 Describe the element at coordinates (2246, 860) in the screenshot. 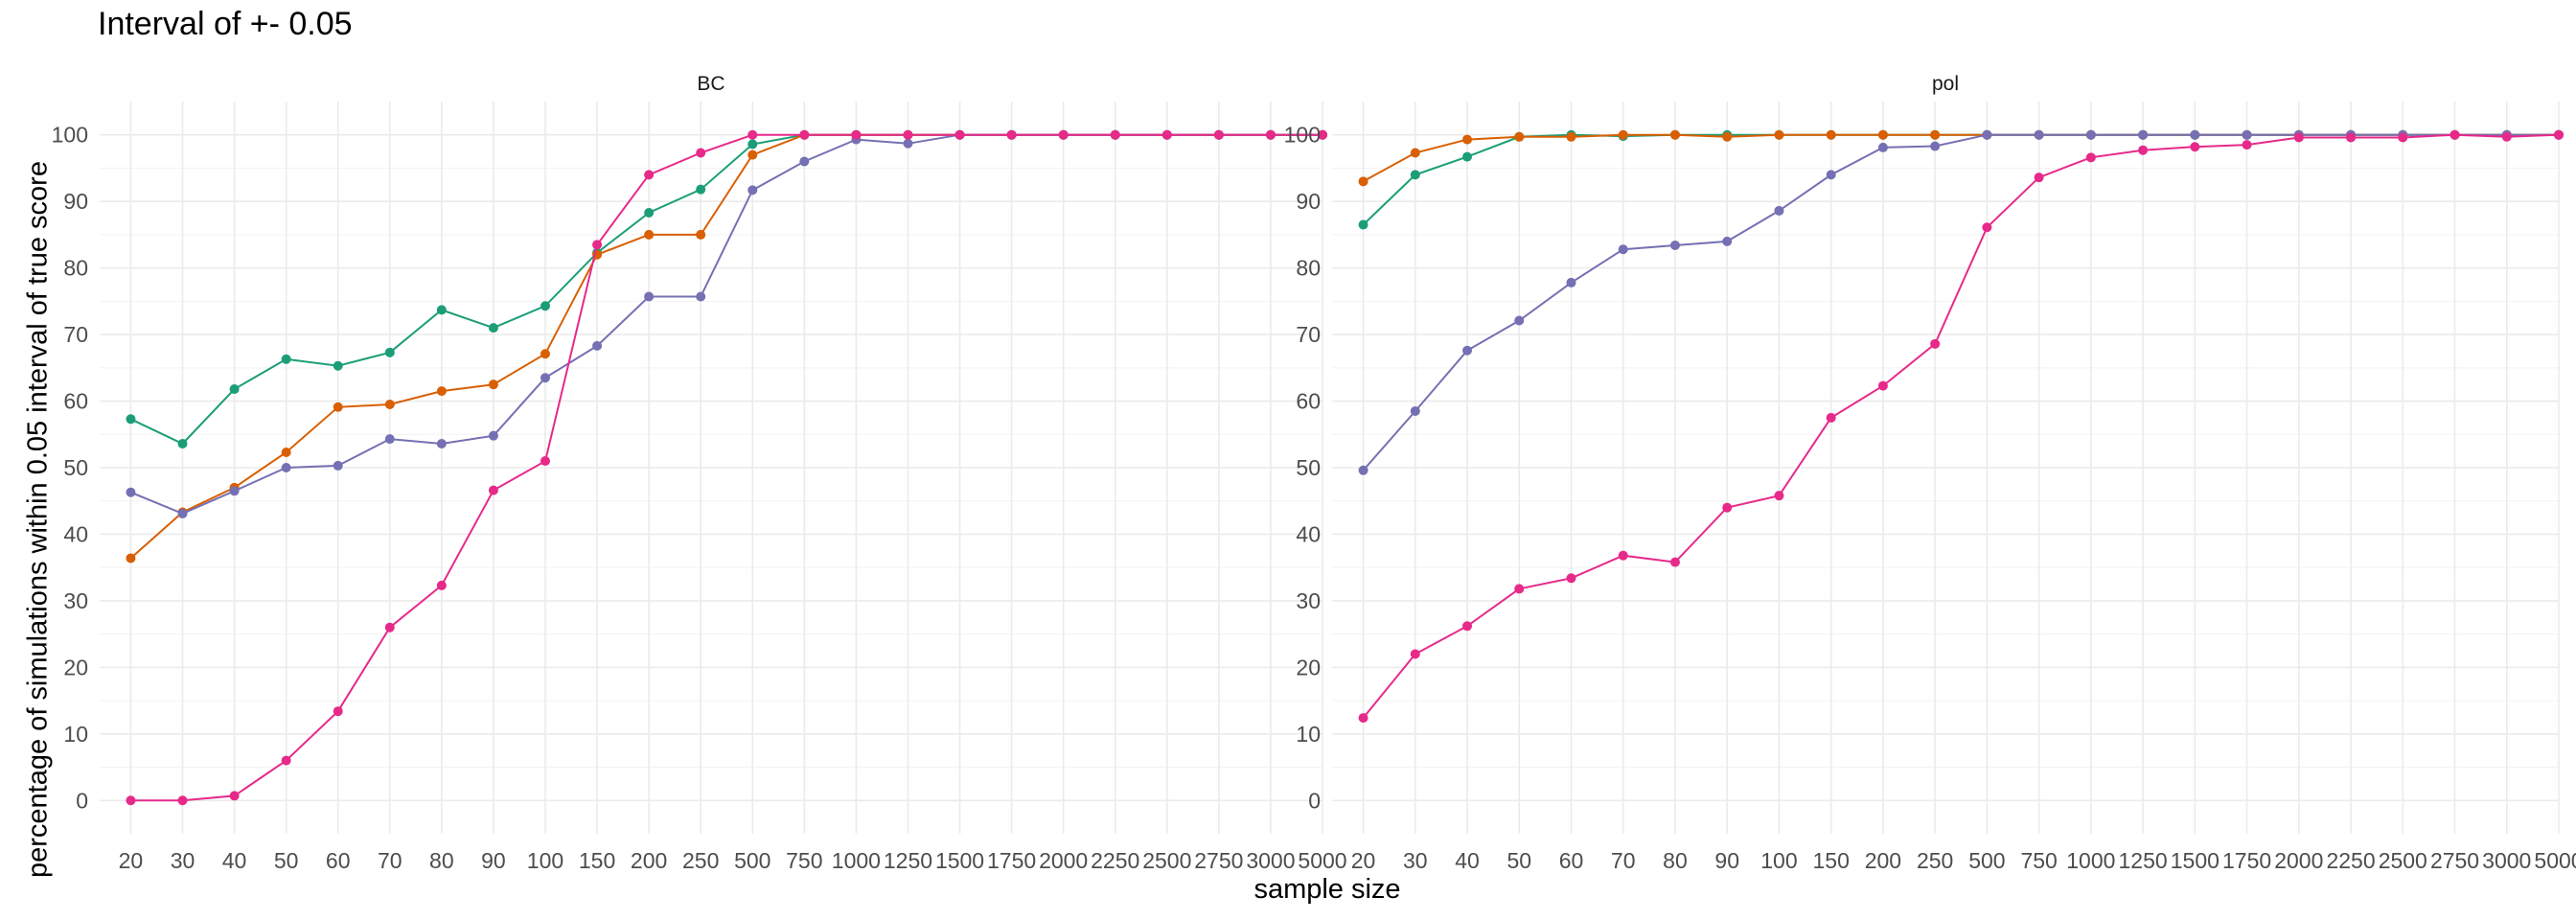

I see `x-tick-label: 1750` at that location.